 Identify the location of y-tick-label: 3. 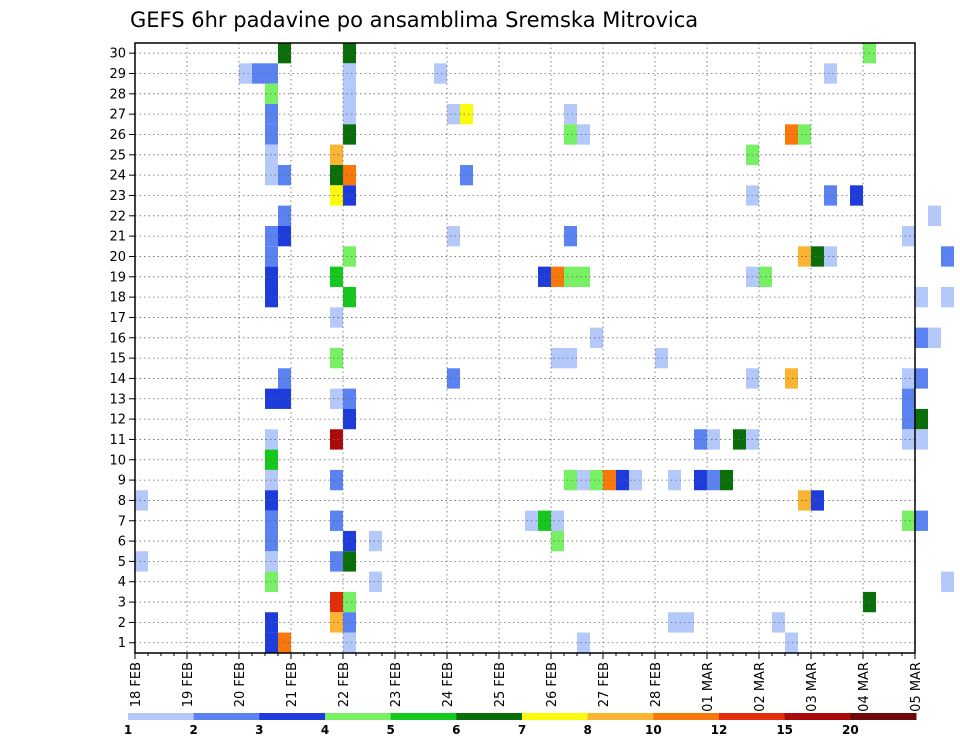
(122, 603).